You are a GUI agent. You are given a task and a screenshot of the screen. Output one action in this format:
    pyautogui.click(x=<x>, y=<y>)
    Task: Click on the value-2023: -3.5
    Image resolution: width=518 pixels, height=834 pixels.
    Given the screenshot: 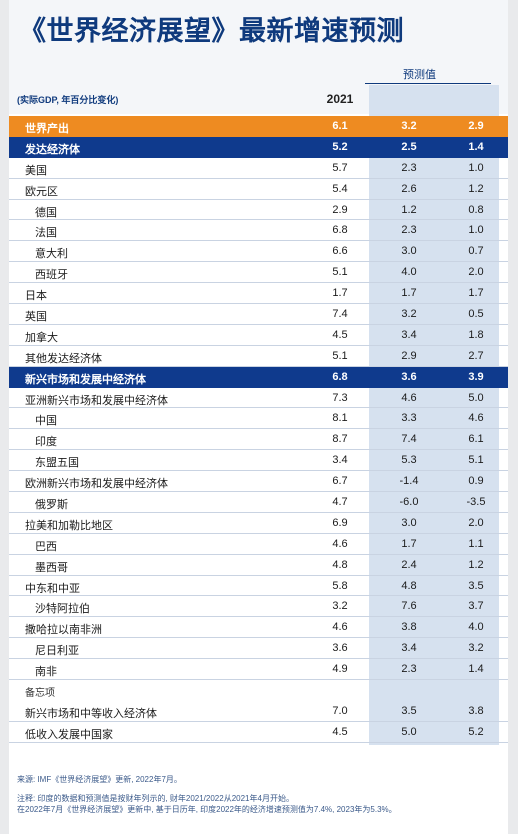 What is the action you would take?
    pyautogui.click(x=476, y=502)
    